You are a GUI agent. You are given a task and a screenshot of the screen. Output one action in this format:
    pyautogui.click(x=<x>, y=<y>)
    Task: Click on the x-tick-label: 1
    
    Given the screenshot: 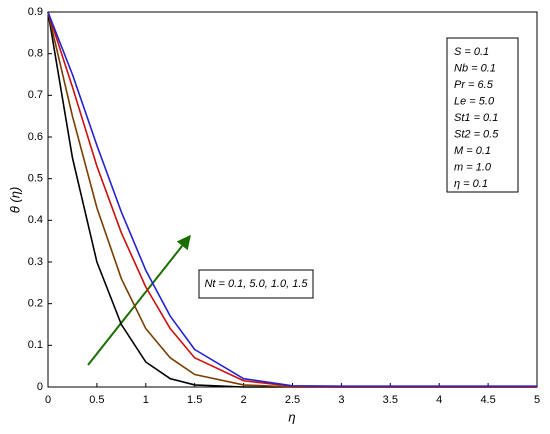 What is the action you would take?
    pyautogui.click(x=146, y=400)
    